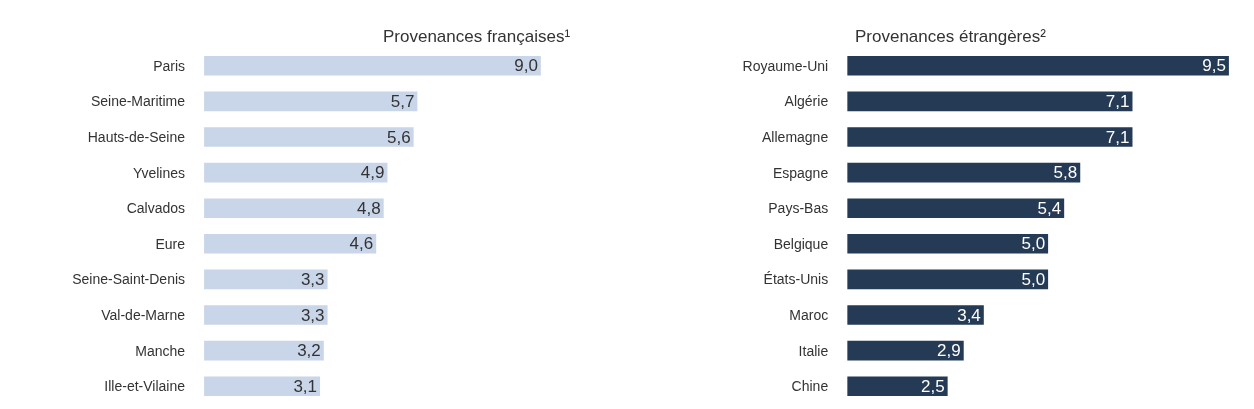 The width and height of the screenshot is (1254, 409). Describe the element at coordinates (398, 137) in the screenshot. I see `data-label: 5,6` at that location.